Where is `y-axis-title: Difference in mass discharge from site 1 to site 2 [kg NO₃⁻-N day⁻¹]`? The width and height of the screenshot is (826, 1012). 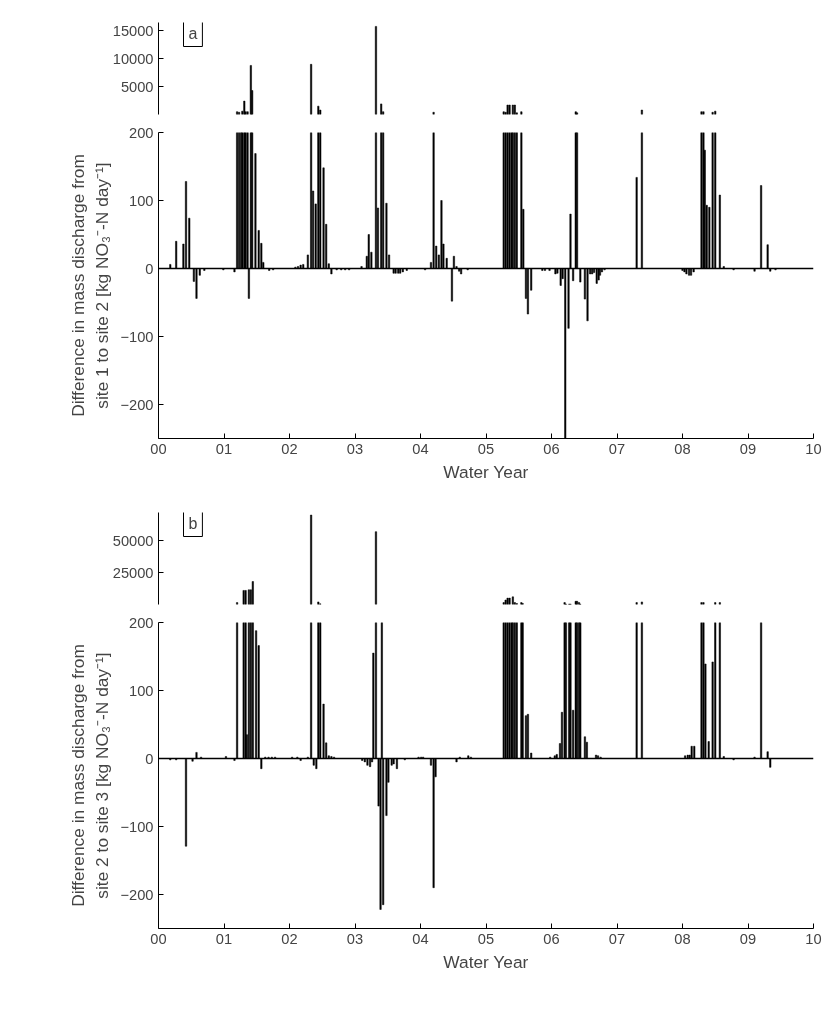
y-axis-title: Difference in mass discharge from site 1 to site 2 [kg NO₃⁻-N day⁻¹] is located at coordinates (90, 285).